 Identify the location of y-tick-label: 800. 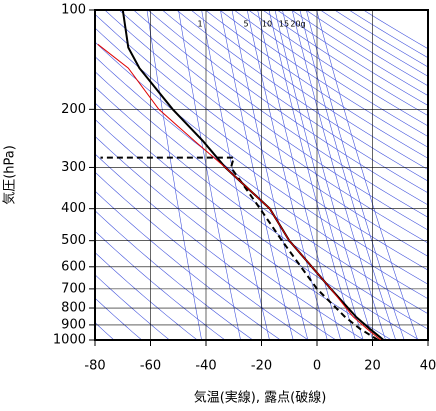
(73, 308).